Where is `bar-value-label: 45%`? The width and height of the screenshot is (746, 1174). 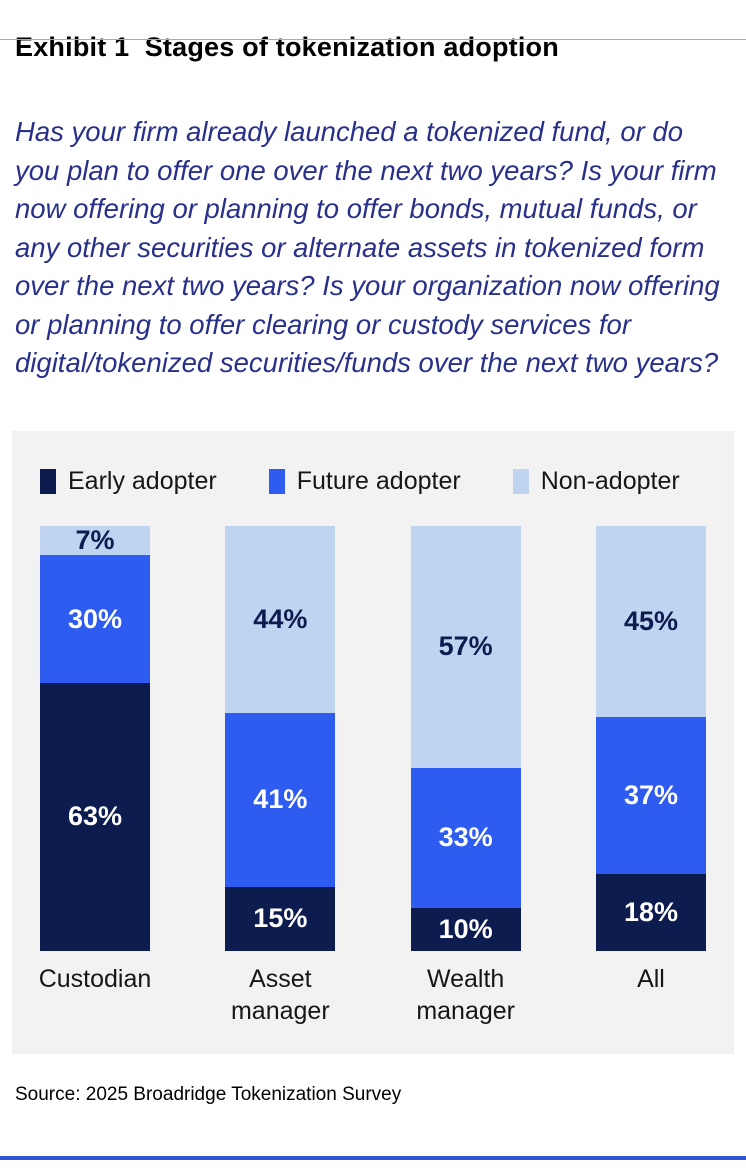
bar-value-label: 45% is located at coordinates (650, 620).